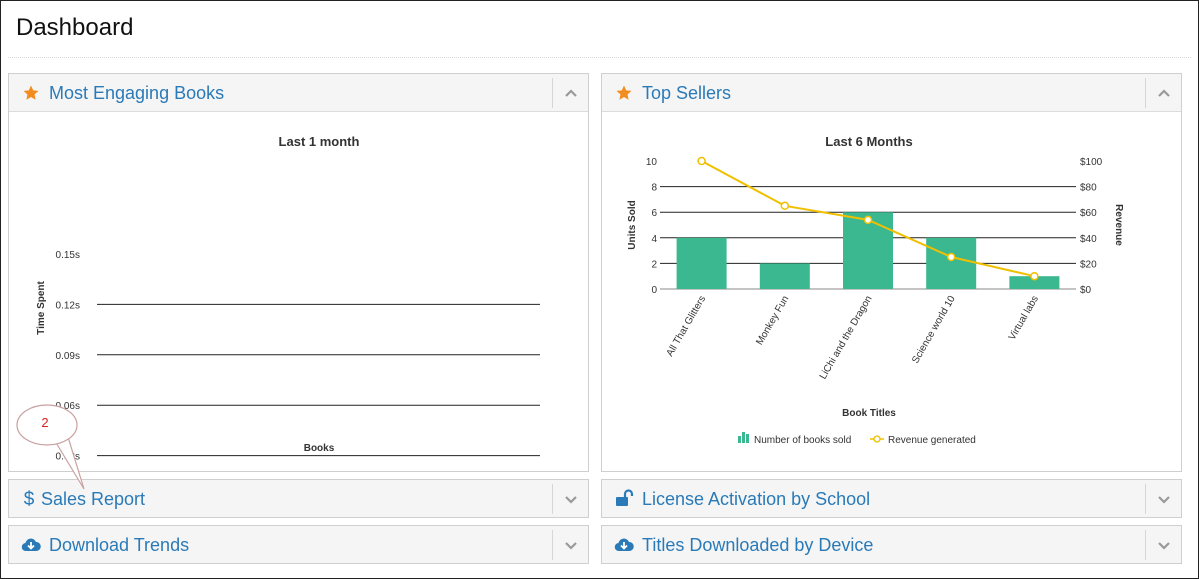  What do you see at coordinates (756, 499) in the screenshot?
I see `panel-title: License Activation by School` at bounding box center [756, 499].